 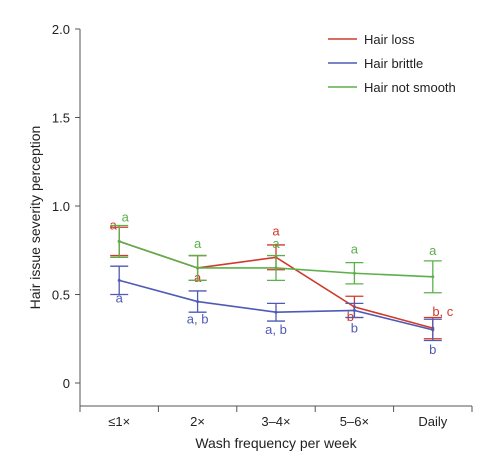 What do you see at coordinates (410, 87) in the screenshot?
I see `legend-label: Hair not smooth` at bounding box center [410, 87].